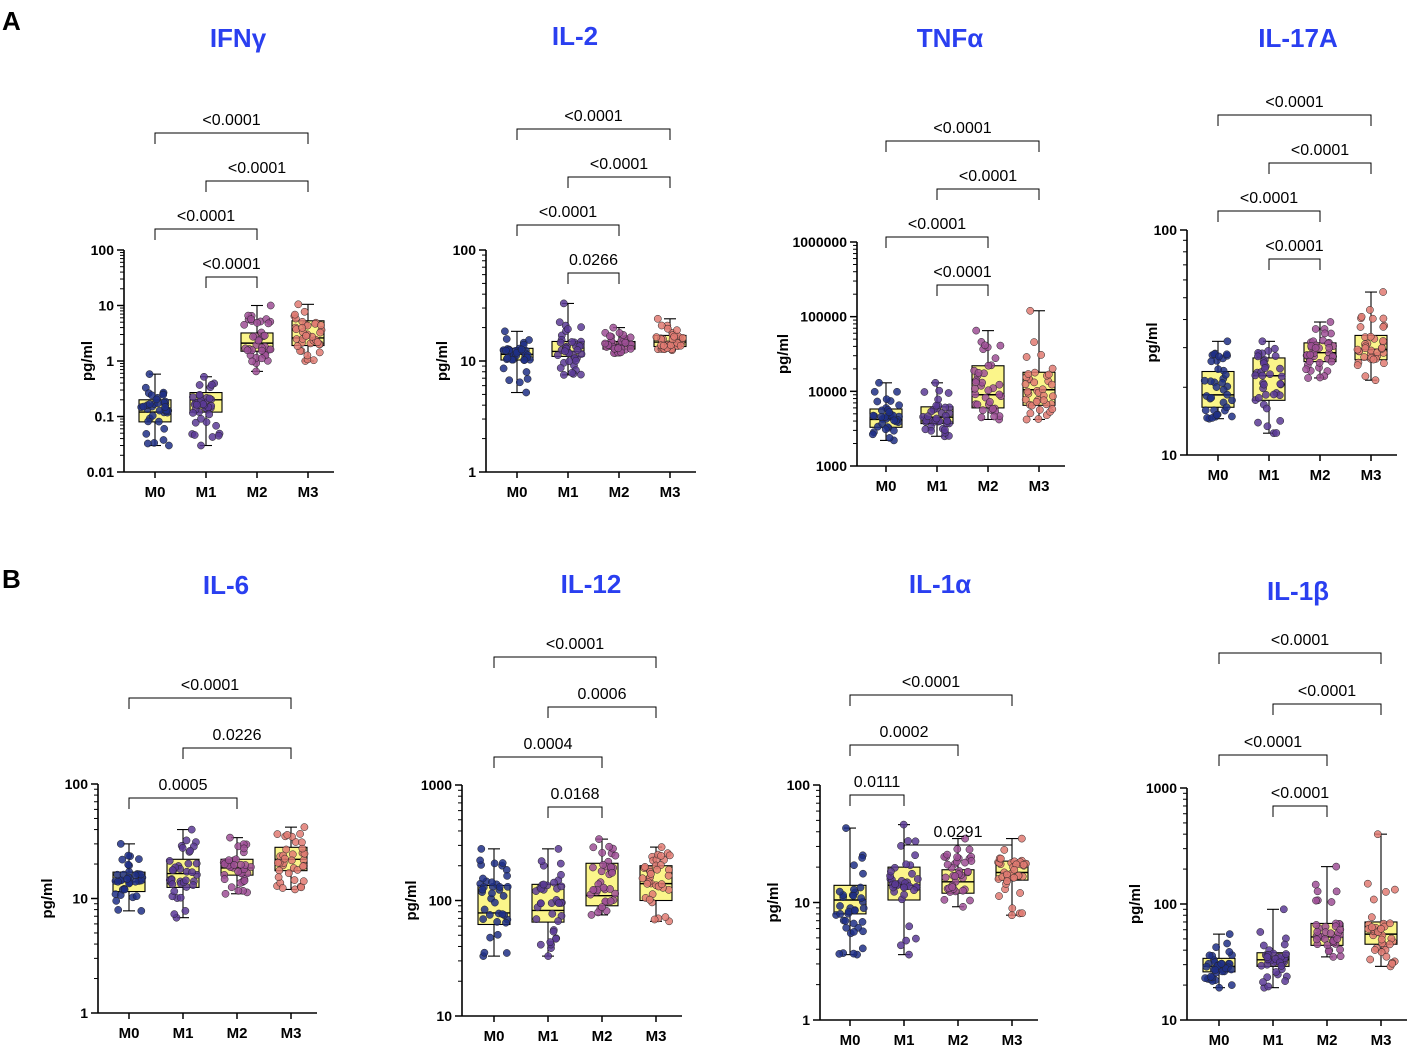 The width and height of the screenshot is (1418, 1052). What do you see at coordinates (1219, 1040) in the screenshot?
I see `category-label: M0` at bounding box center [1219, 1040].